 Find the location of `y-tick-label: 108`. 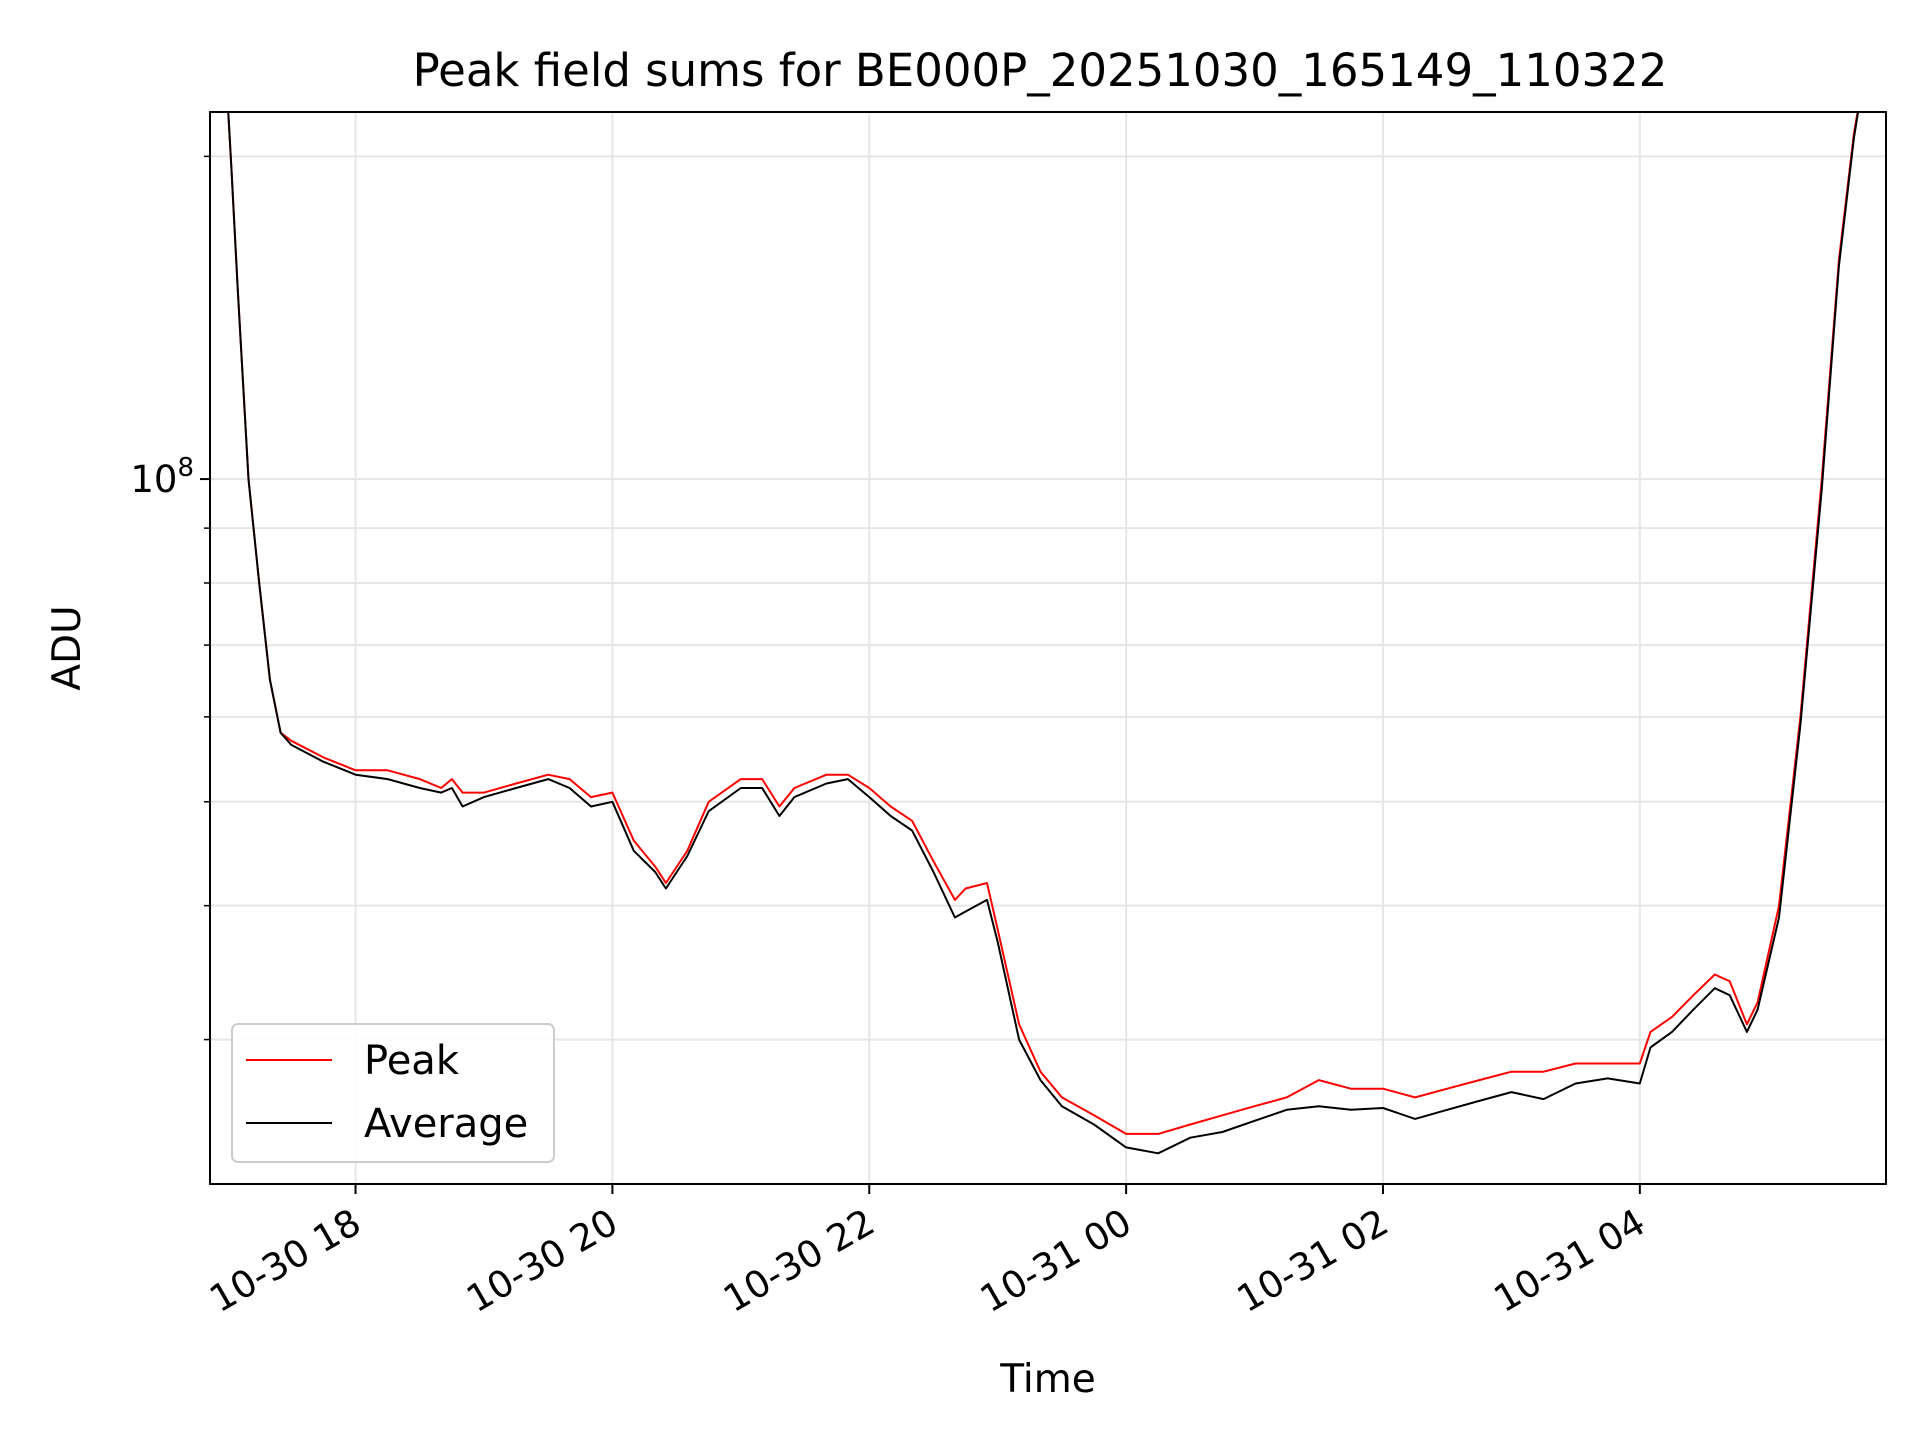

y-tick-label: 108 is located at coordinates (162, 477).